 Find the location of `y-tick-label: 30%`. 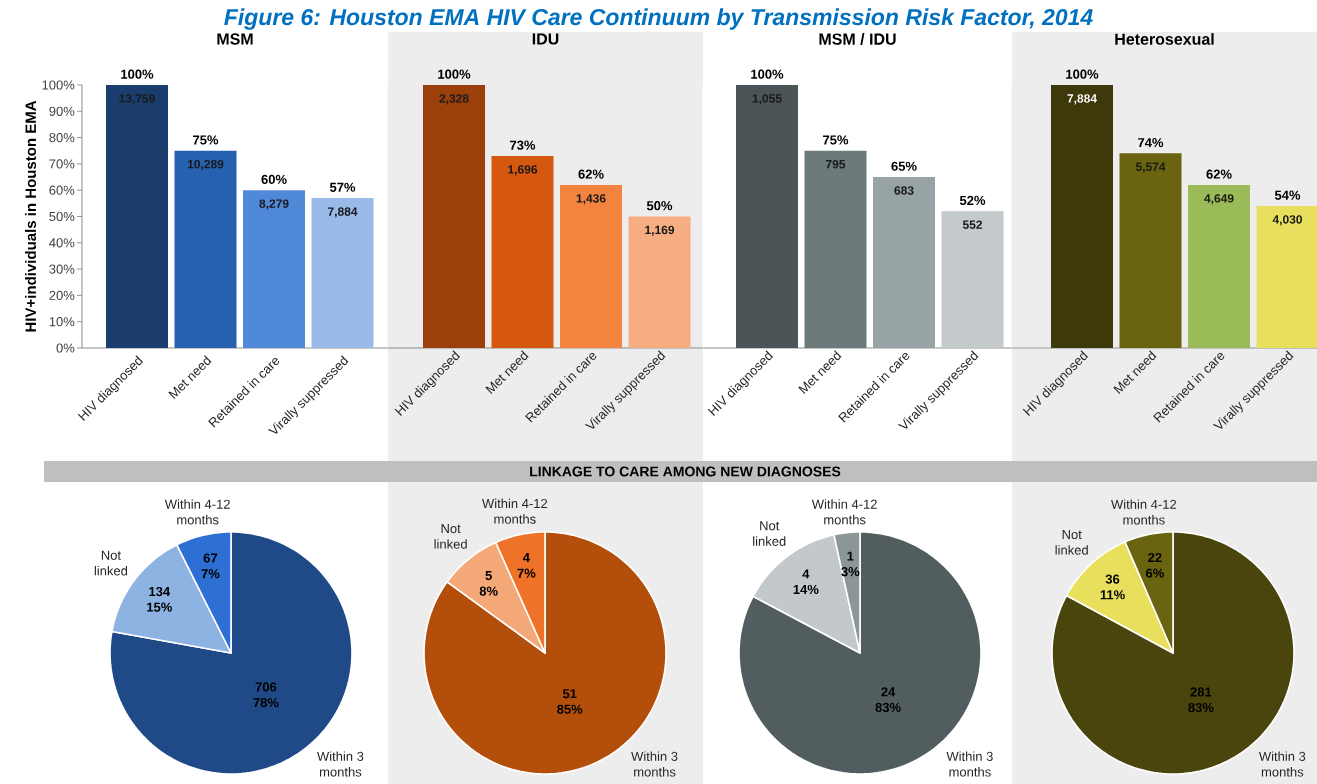

y-tick-label: 30% is located at coordinates (62, 269).